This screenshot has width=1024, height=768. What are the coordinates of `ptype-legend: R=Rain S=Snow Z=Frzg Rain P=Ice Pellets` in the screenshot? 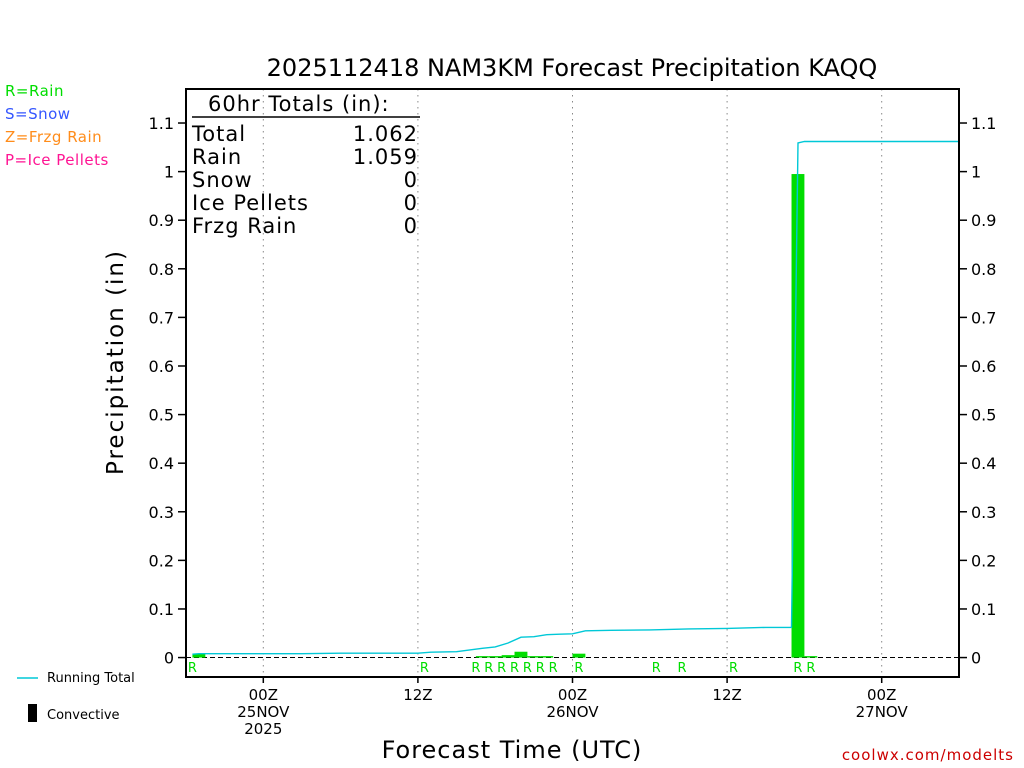 It's located at (57, 125).